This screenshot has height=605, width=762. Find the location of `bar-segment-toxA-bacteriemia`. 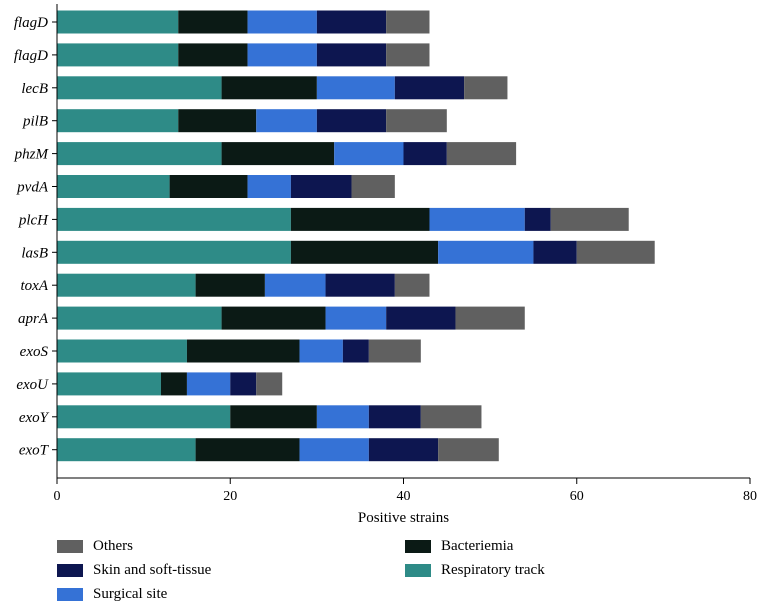

bar-segment-toxA-bacteriemia is located at coordinates (230, 285).